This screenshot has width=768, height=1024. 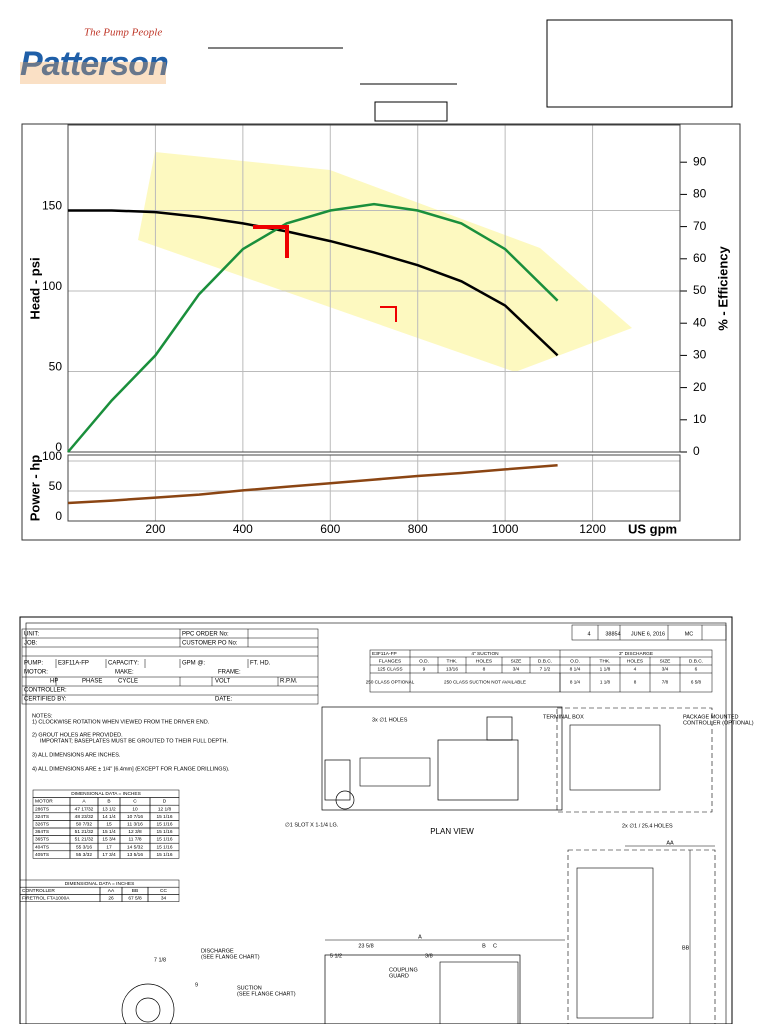 I want to click on drawing-text: 48 23/32, so click(x=84, y=817).